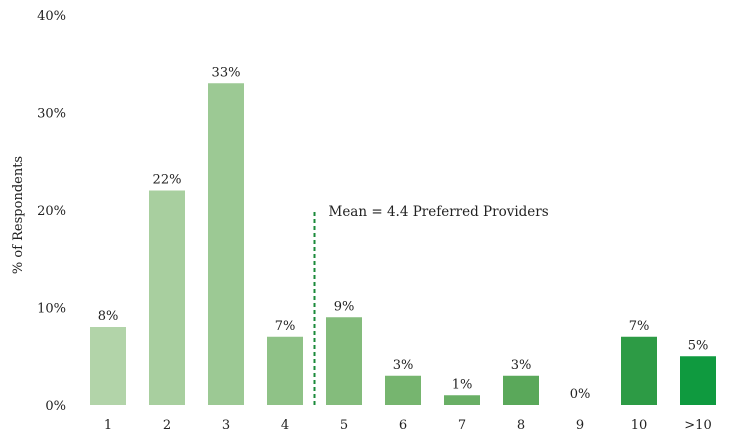  Describe the element at coordinates (403, 425) in the screenshot. I see `x-tick-label: 6` at that location.